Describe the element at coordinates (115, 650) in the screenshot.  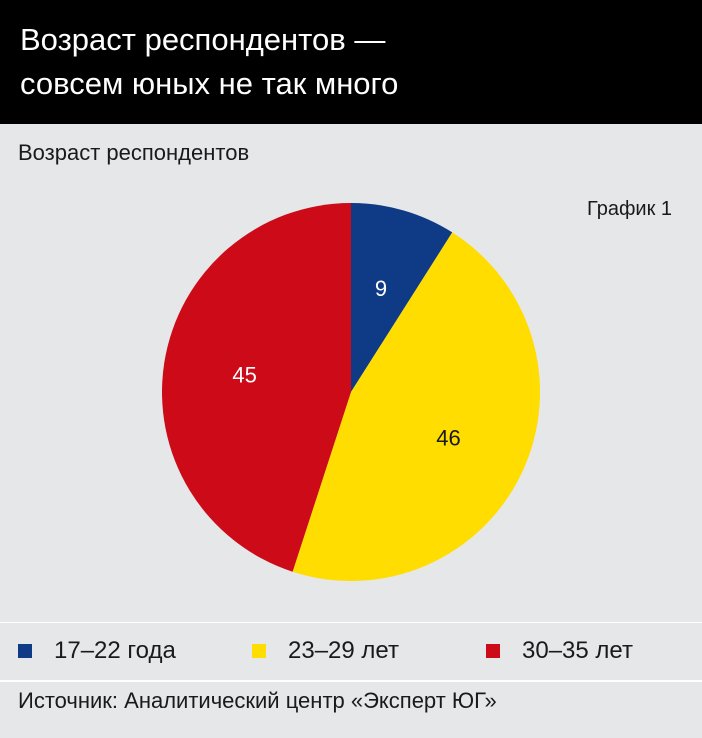
I see `legend-label-17-22: 17–22 года` at that location.